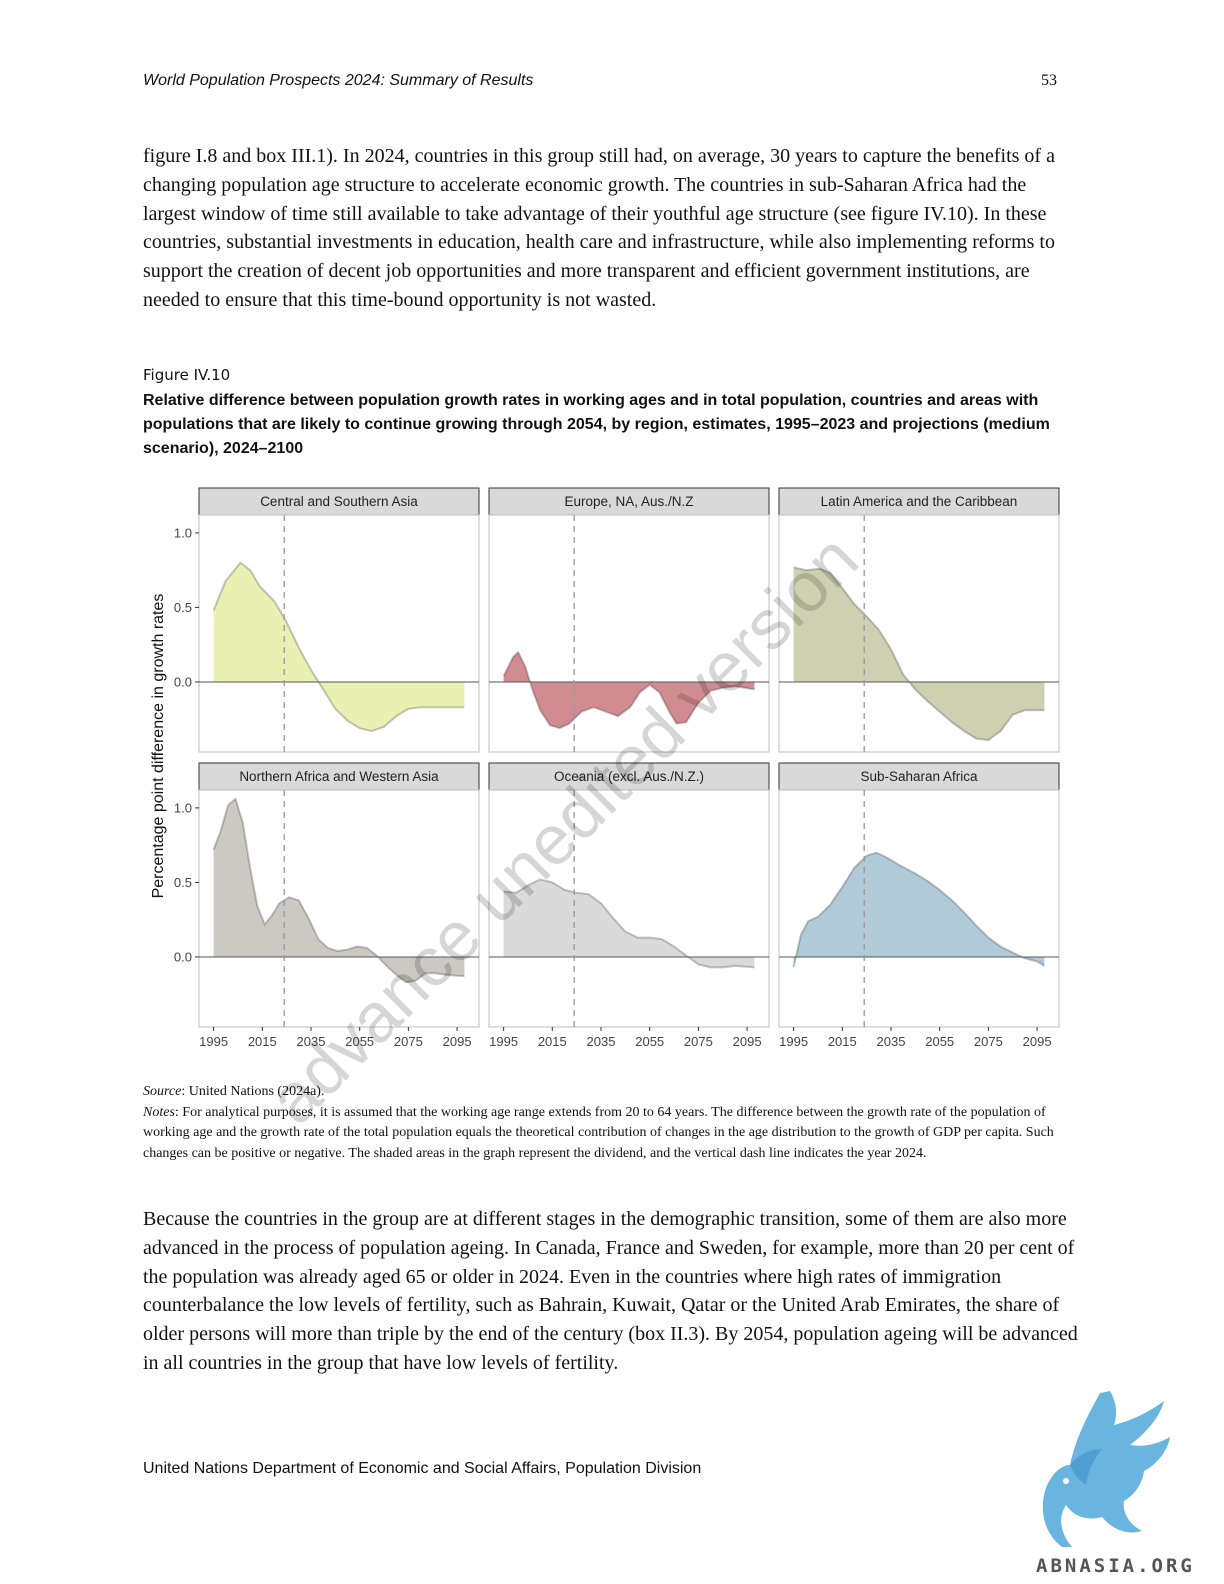  What do you see at coordinates (919, 776) in the screenshot?
I see `facet-strip-label: Sub-Saharan Africa` at bounding box center [919, 776].